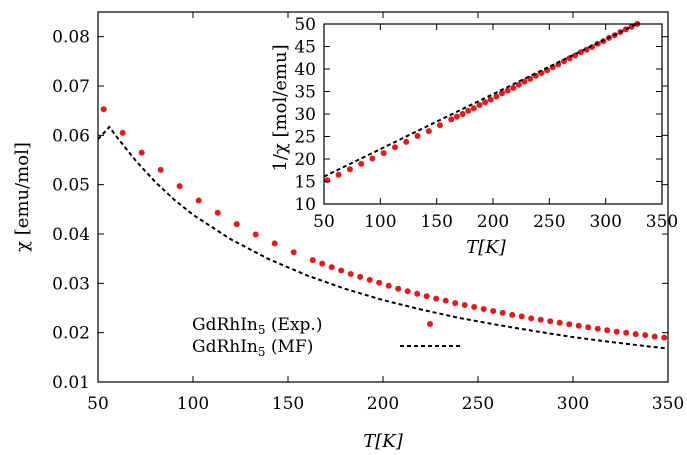  What do you see at coordinates (305, 93) in the screenshot?
I see `inset-y-tick-label: 35` at bounding box center [305, 93].